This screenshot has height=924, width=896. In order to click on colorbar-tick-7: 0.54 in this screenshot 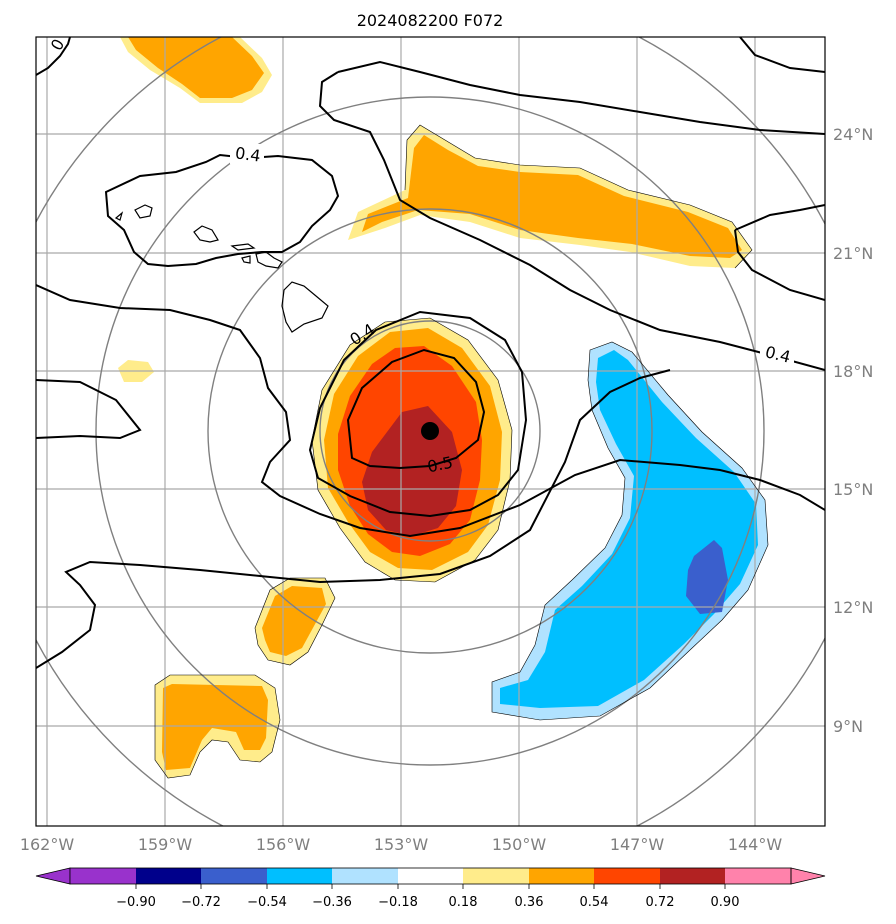, I will do `click(594, 902)`.